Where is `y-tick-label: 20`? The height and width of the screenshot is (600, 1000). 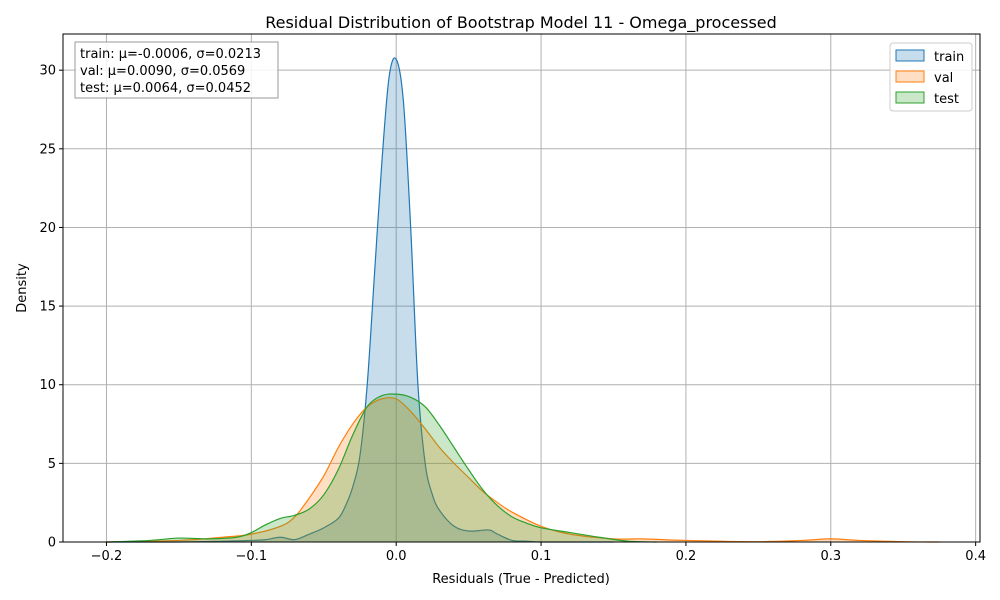
y-tick-label: 20 is located at coordinates (47, 228).